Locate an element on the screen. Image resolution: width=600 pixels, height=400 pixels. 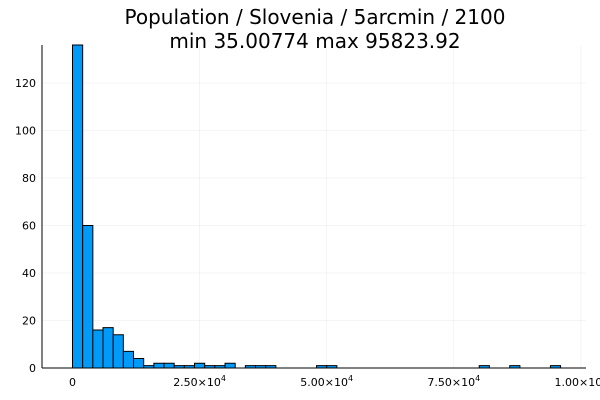
chart-title: Population / Slovenia / 5arcmin / 2100 is located at coordinates (315, 17).